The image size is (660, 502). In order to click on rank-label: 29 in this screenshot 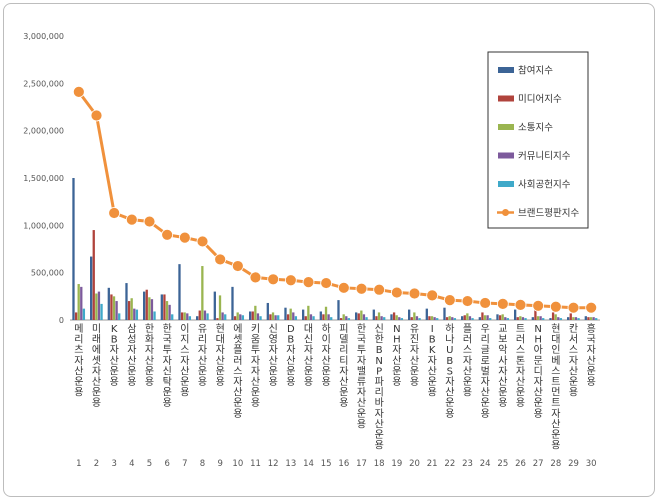, I will do `click(573, 464)`.